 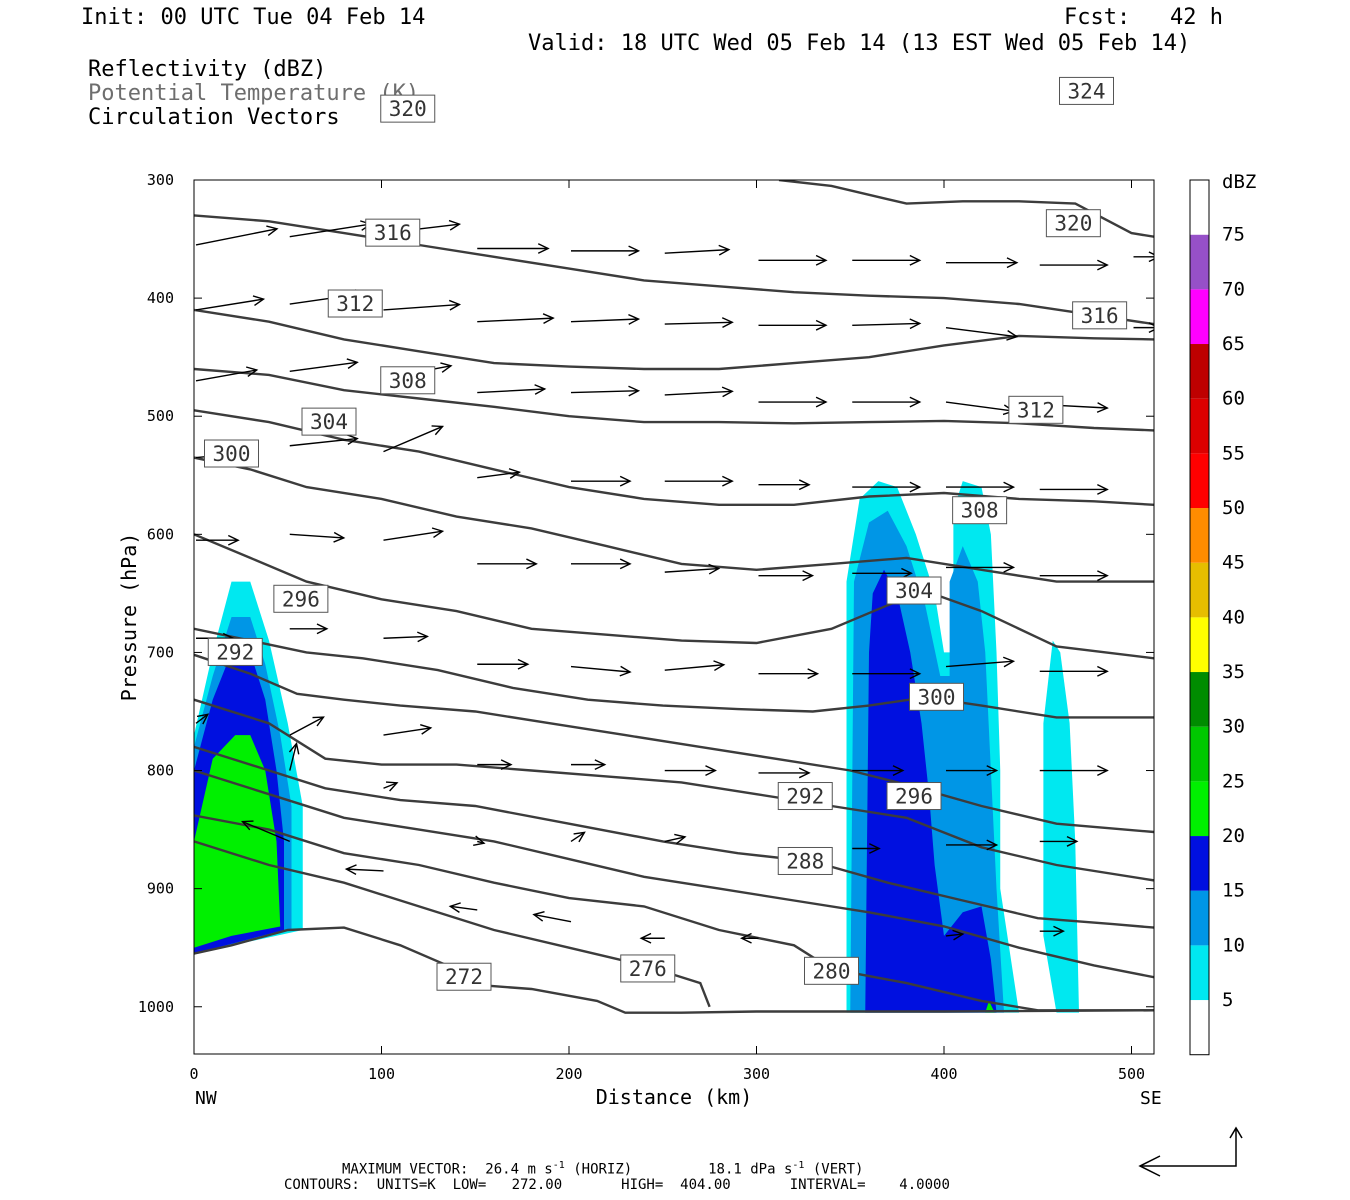 What do you see at coordinates (756, 1074) in the screenshot?
I see `x-tick-label: 300` at bounding box center [756, 1074].